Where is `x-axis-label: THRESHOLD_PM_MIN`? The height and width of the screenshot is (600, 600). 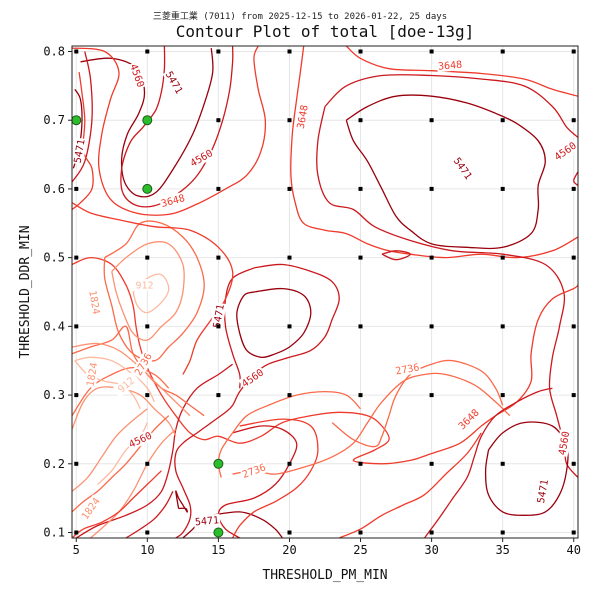 x-axis-label: THRESHOLD_PM_MIN is located at coordinates (324, 575).